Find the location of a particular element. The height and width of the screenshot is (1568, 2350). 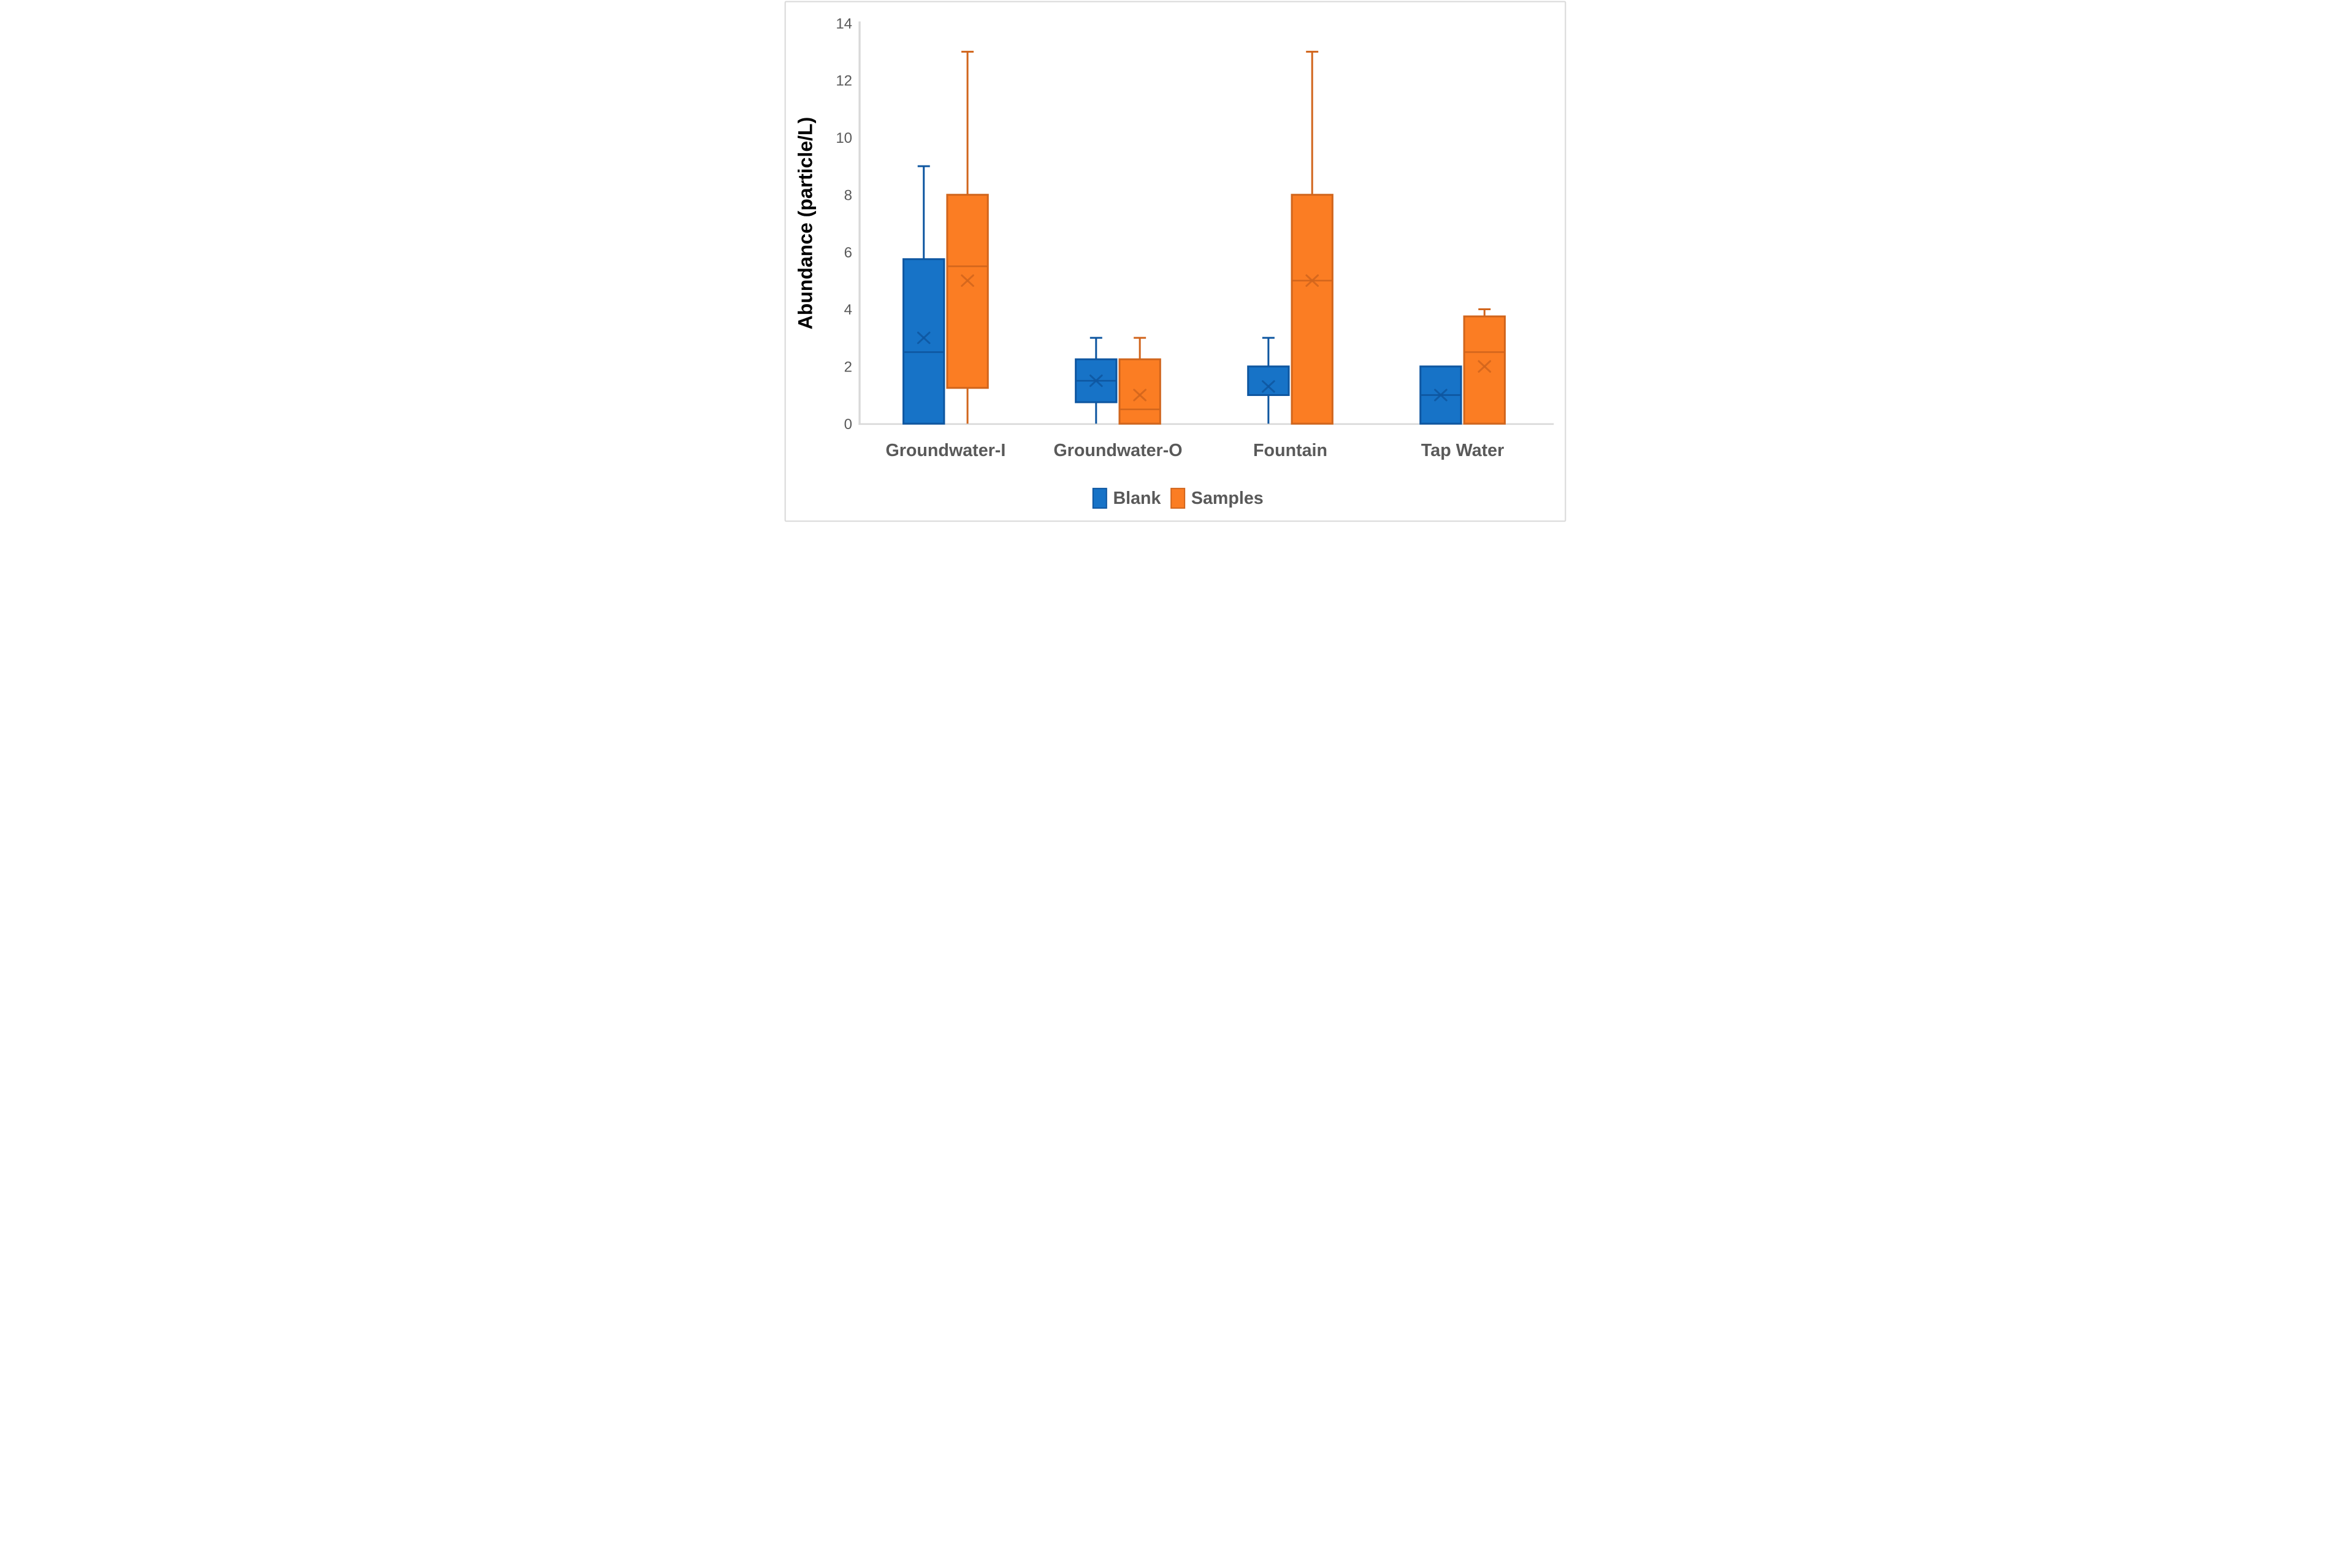

box-samples-tap-water is located at coordinates (1484, 367).